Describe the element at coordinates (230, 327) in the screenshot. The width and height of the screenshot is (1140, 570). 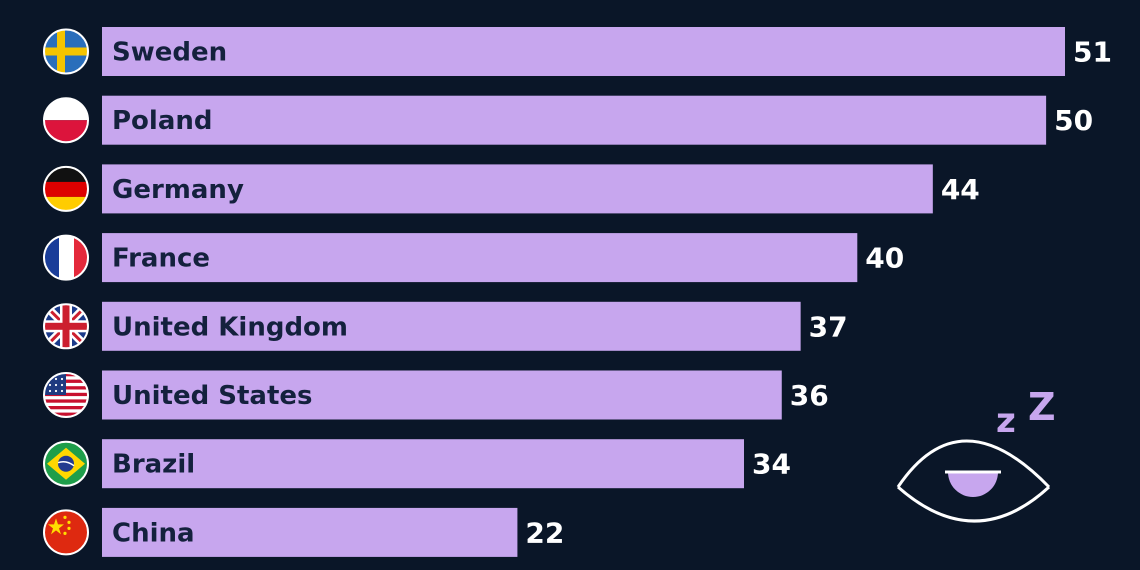
I see `bar-category-label: United Kingdom` at that location.